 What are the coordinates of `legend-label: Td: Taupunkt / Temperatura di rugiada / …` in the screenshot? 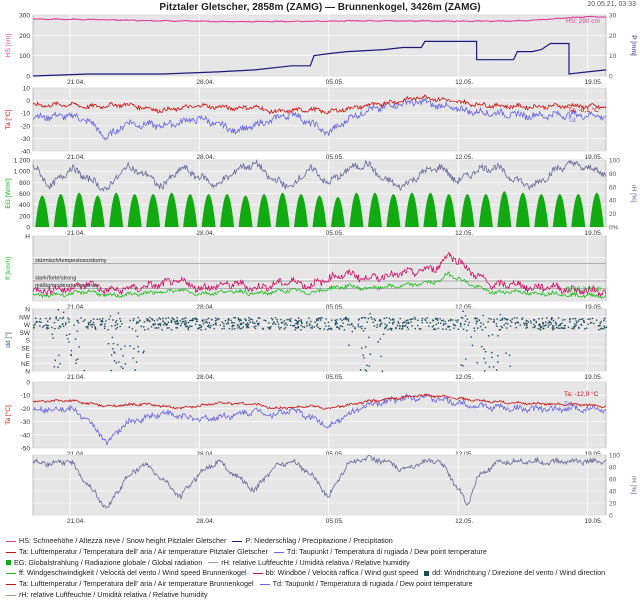 It's located at (386, 551).